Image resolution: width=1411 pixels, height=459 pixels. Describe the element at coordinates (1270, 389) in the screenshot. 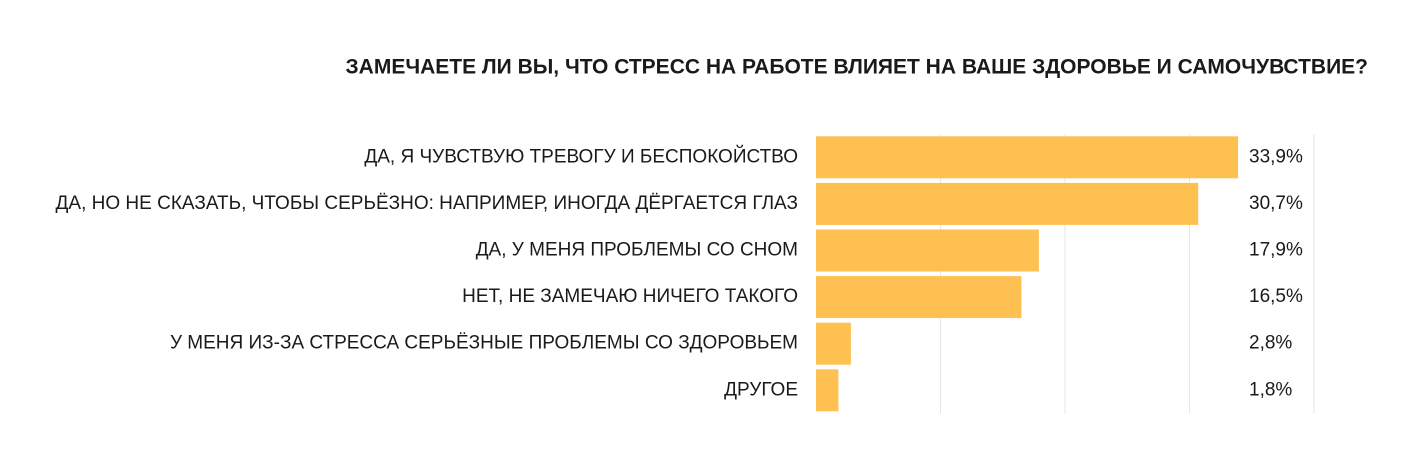

I see `value-label: 1,8%` at that location.